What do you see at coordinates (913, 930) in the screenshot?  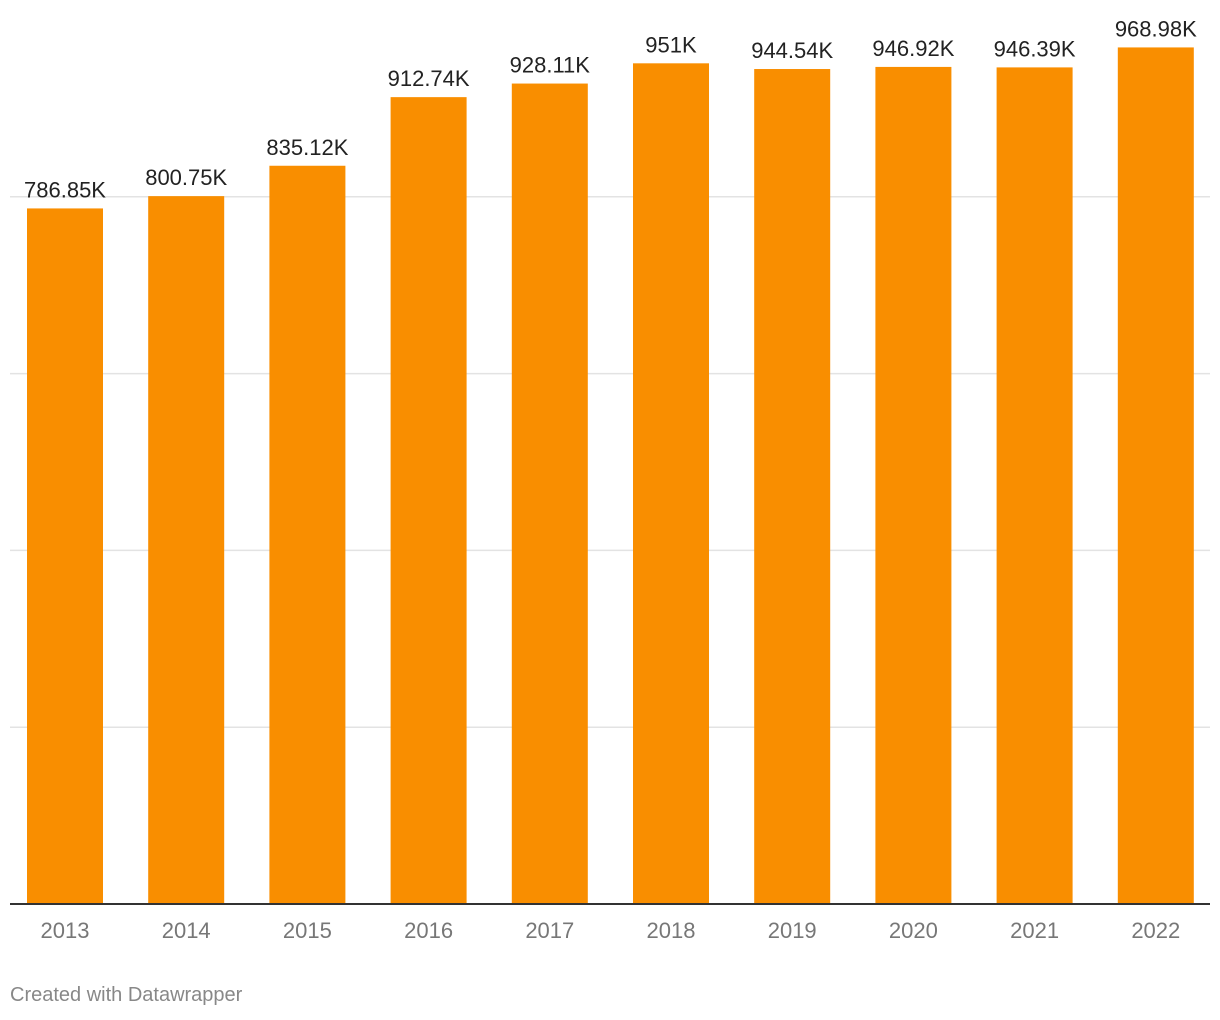 I see `x-tick-label-2020: 2020` at bounding box center [913, 930].